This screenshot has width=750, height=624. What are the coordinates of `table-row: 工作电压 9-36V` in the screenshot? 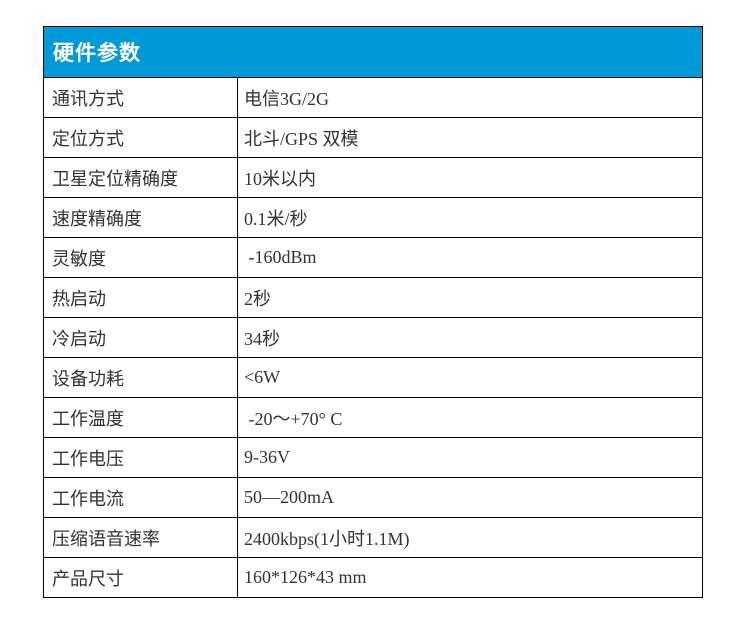 It's located at (373, 457).